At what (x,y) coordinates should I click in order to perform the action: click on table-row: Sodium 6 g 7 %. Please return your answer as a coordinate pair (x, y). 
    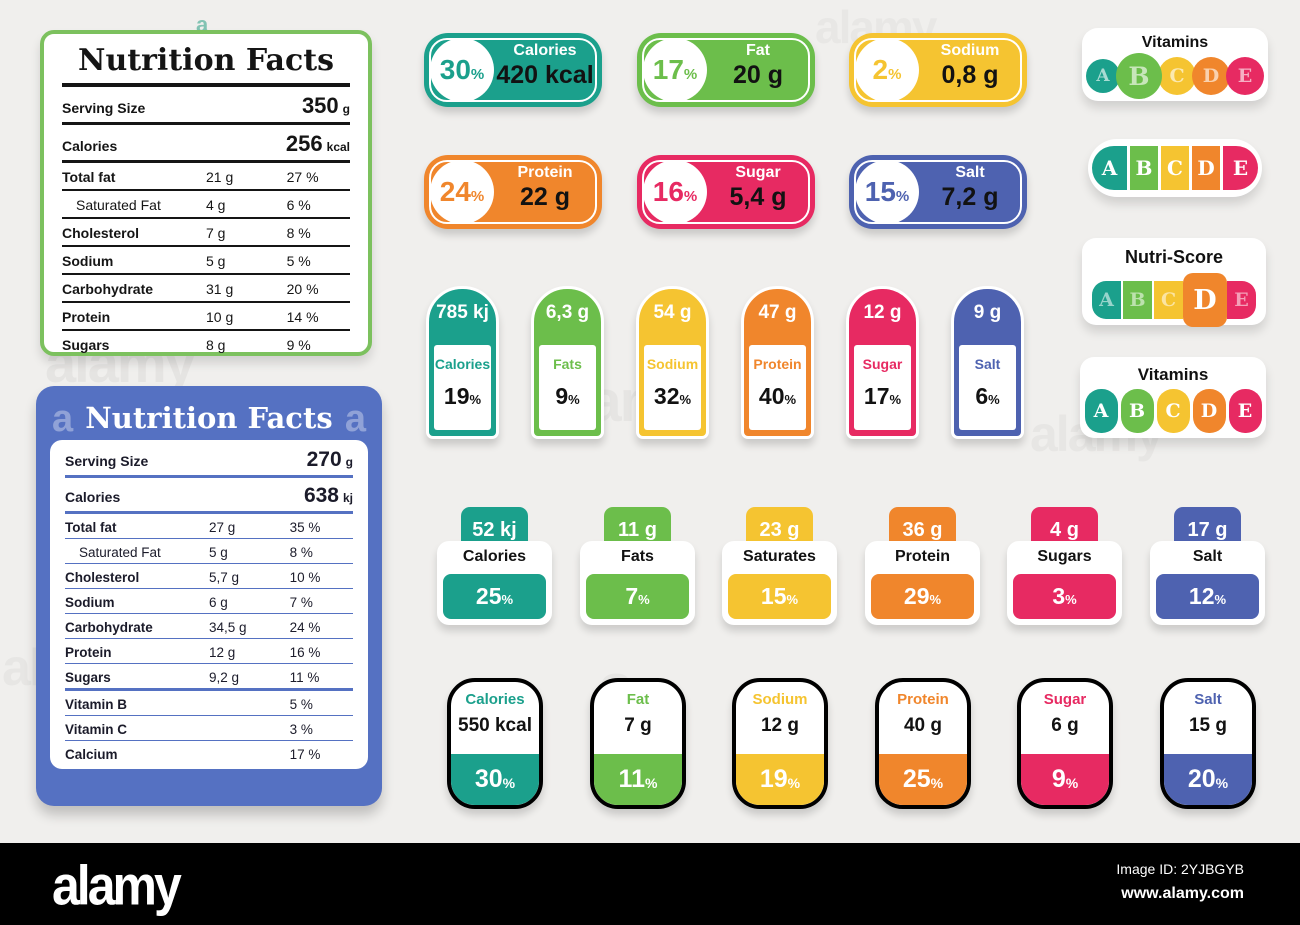
    Looking at the image, I should click on (209, 601).